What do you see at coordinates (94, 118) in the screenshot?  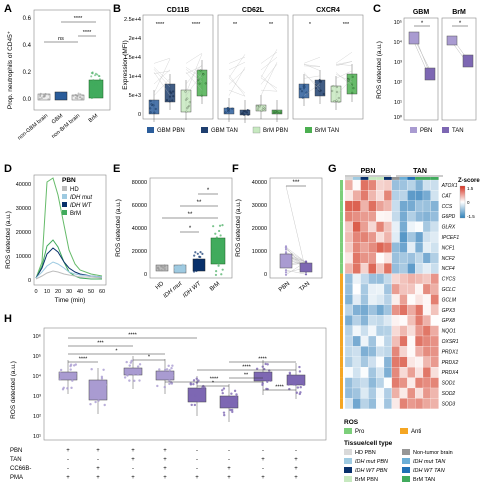 I see `panel-a-xtick: BrM` at bounding box center [94, 118].